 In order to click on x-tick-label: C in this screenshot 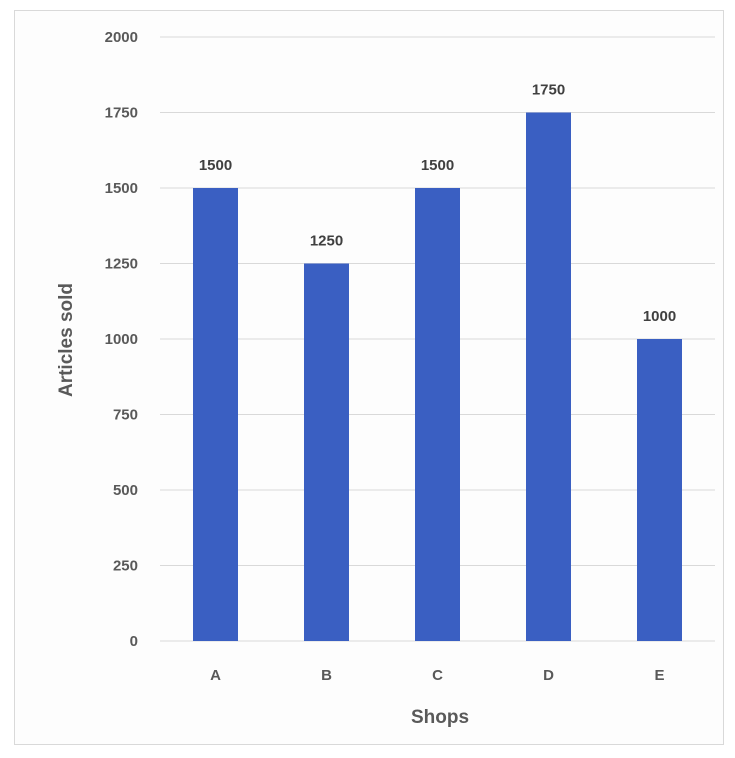, I will do `click(437, 675)`.